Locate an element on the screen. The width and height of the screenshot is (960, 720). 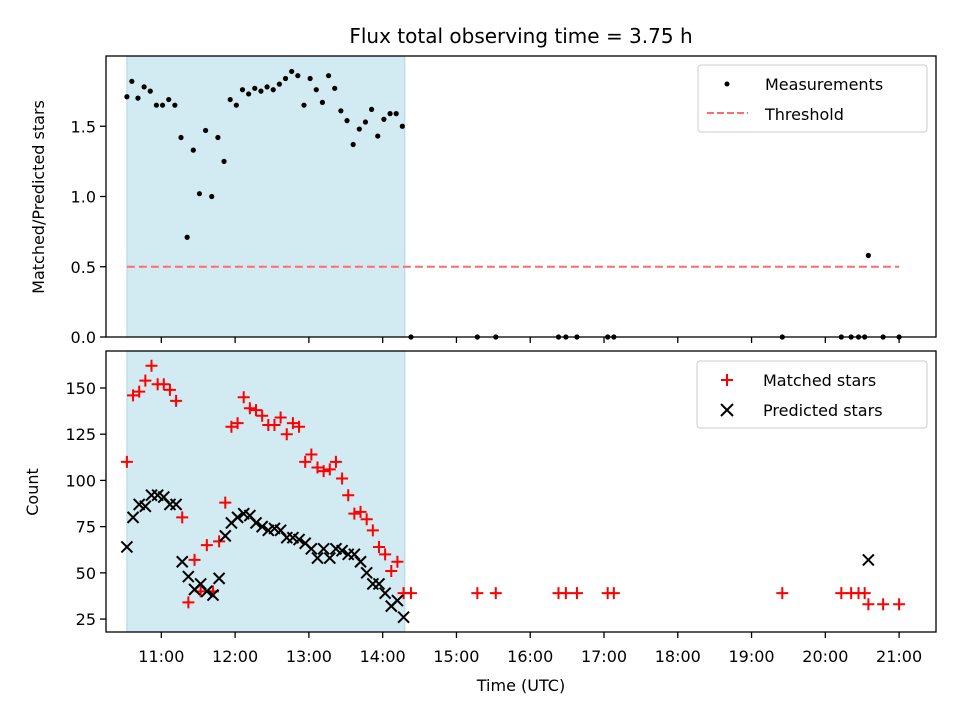
observing-window-shade-bottom is located at coordinates (266, 491).